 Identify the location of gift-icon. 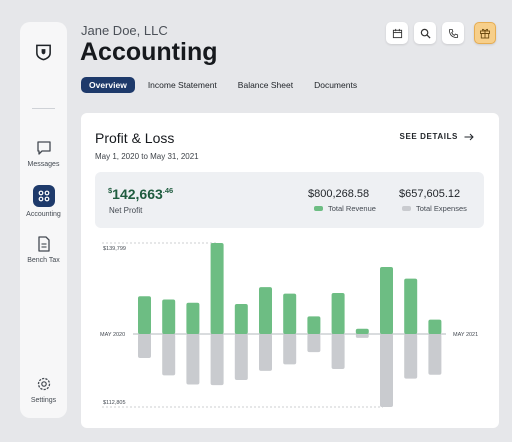
(485, 33).